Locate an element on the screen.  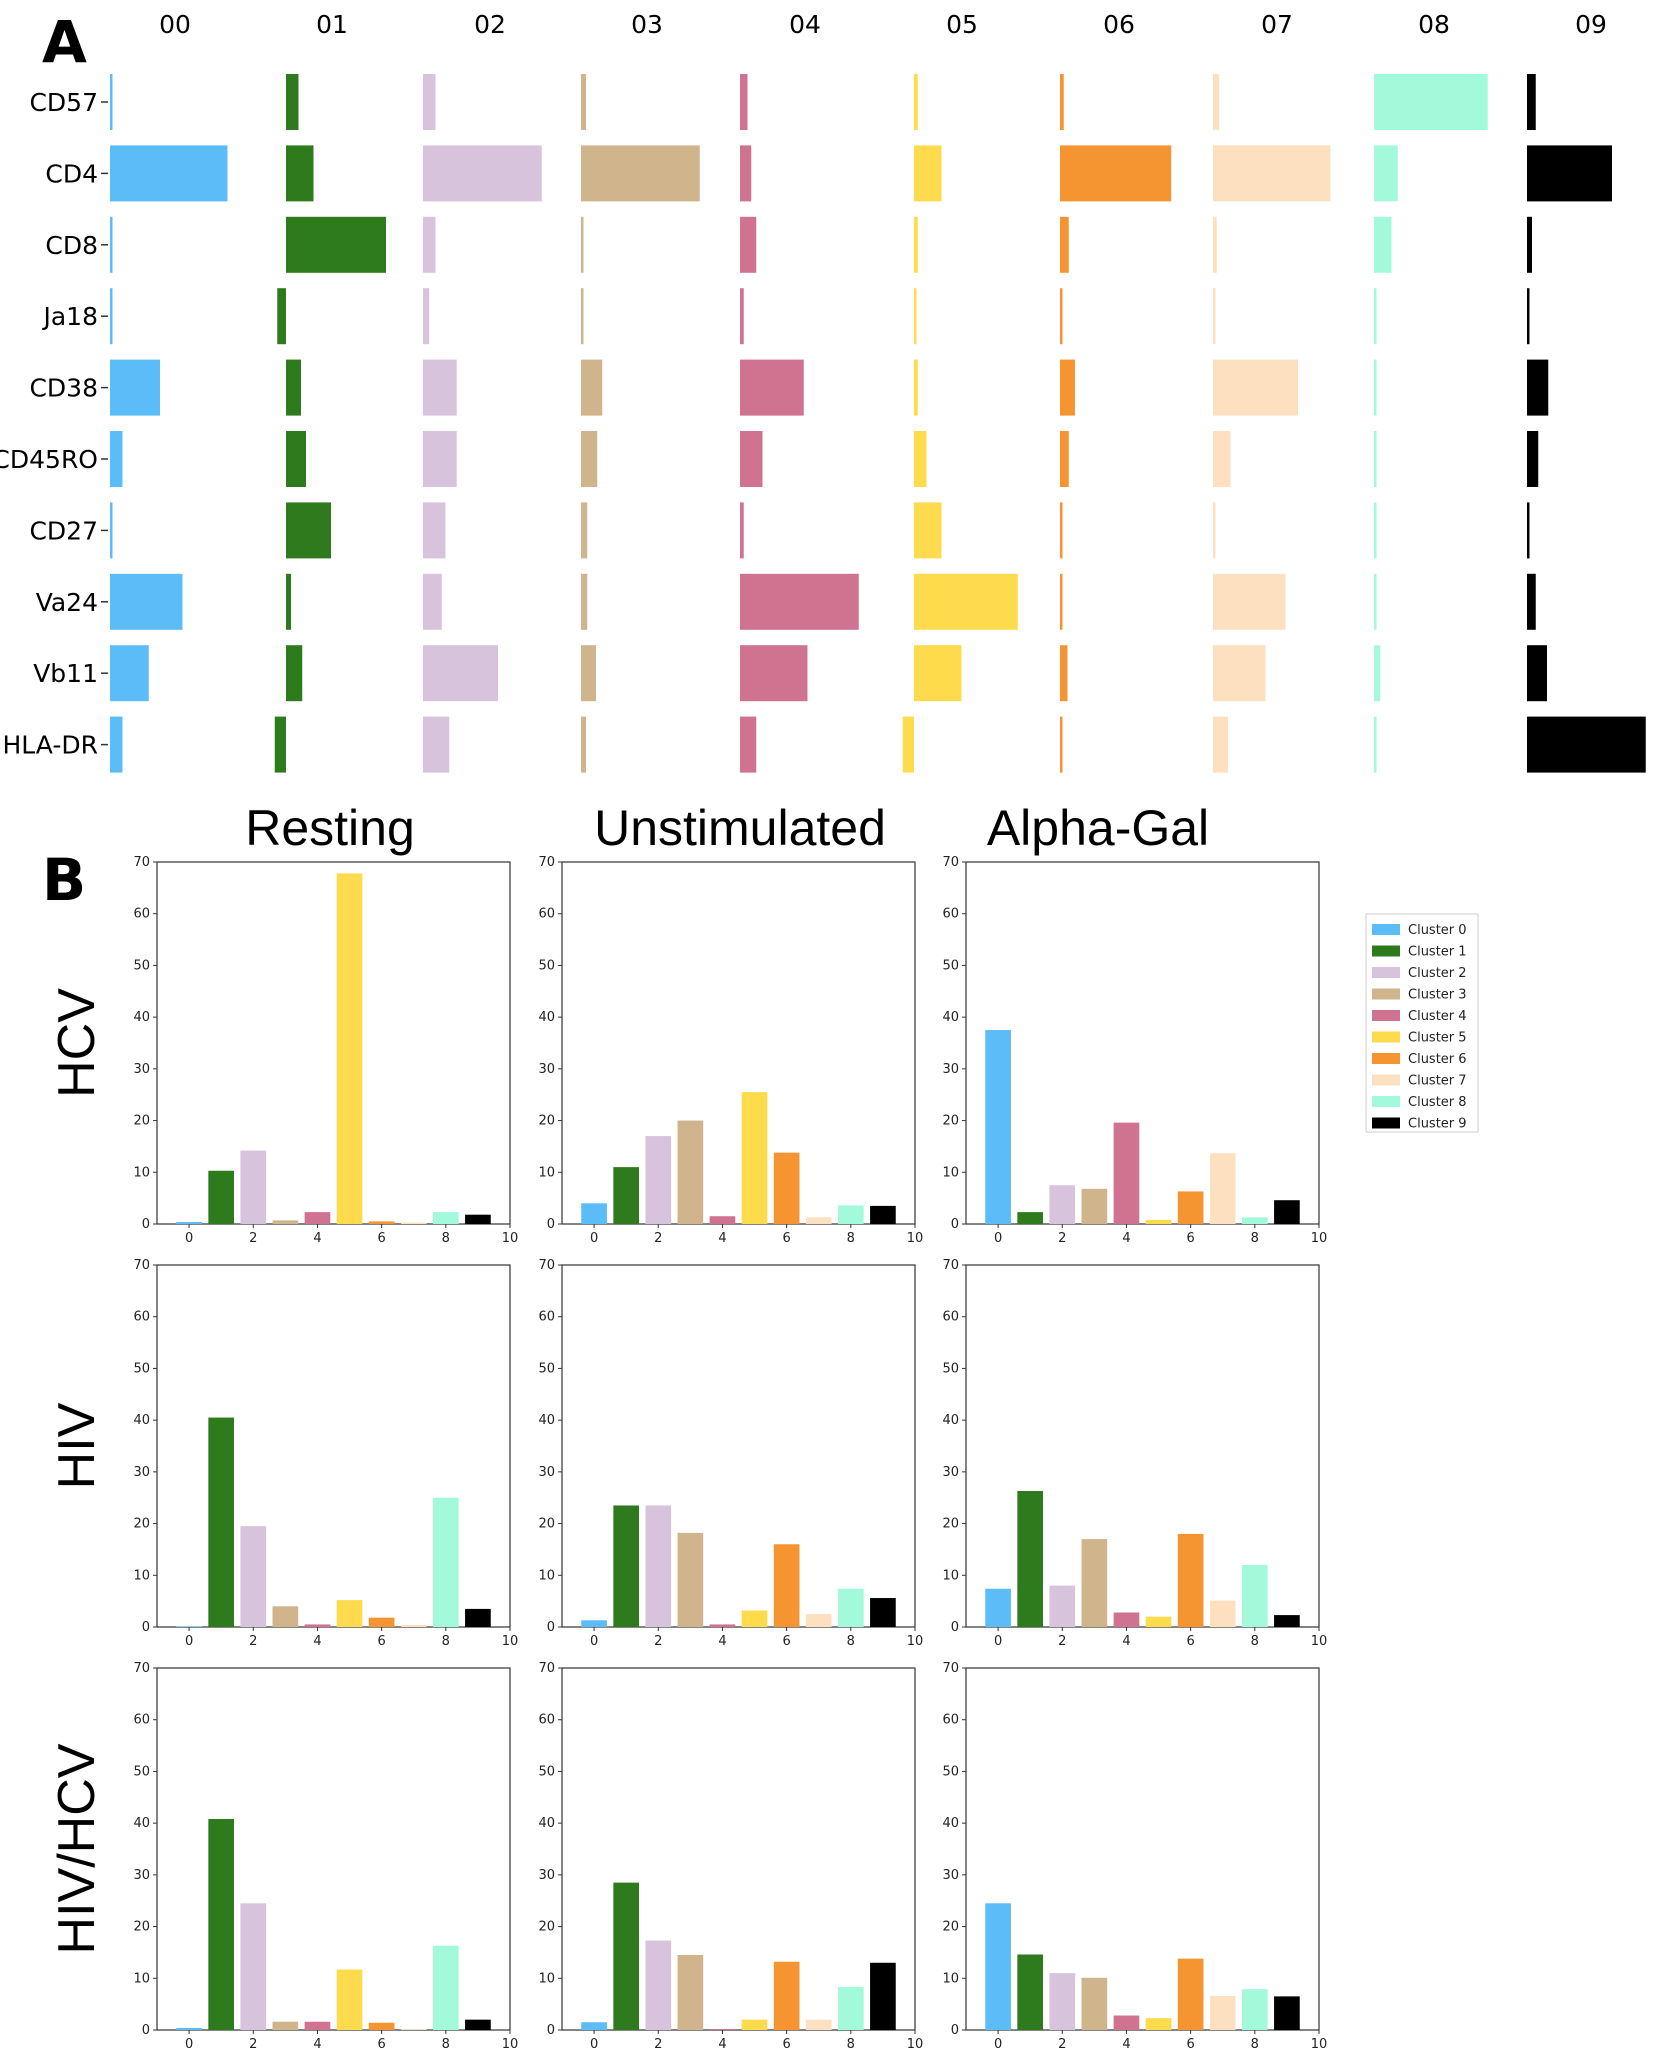
bar-01-cd27 is located at coordinates (308, 530).